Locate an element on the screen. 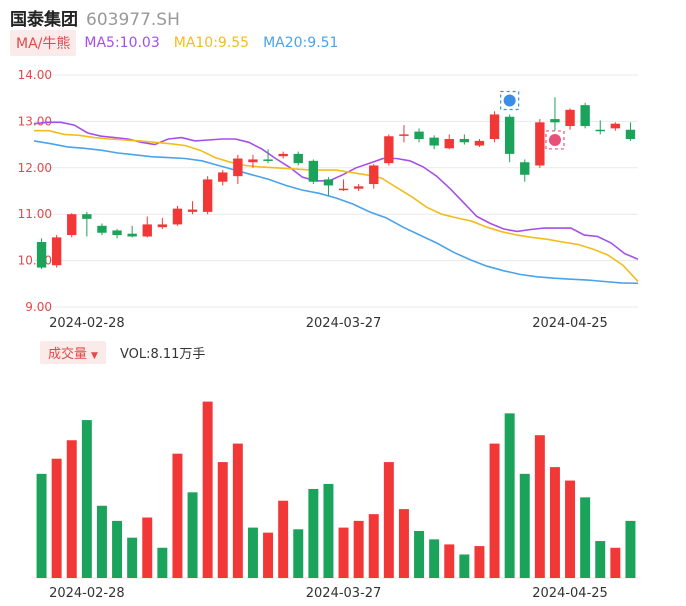 This screenshot has height=606, width=686. y-tick-label: 10.00 is located at coordinates (35, 261).